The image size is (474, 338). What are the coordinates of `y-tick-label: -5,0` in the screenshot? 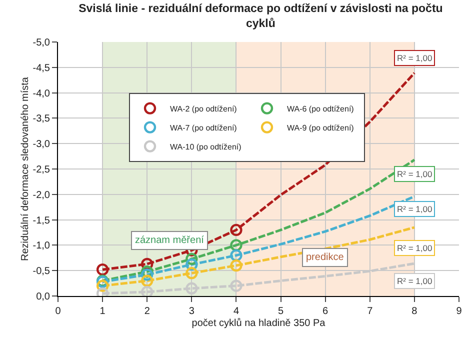 It's located at (41, 43).